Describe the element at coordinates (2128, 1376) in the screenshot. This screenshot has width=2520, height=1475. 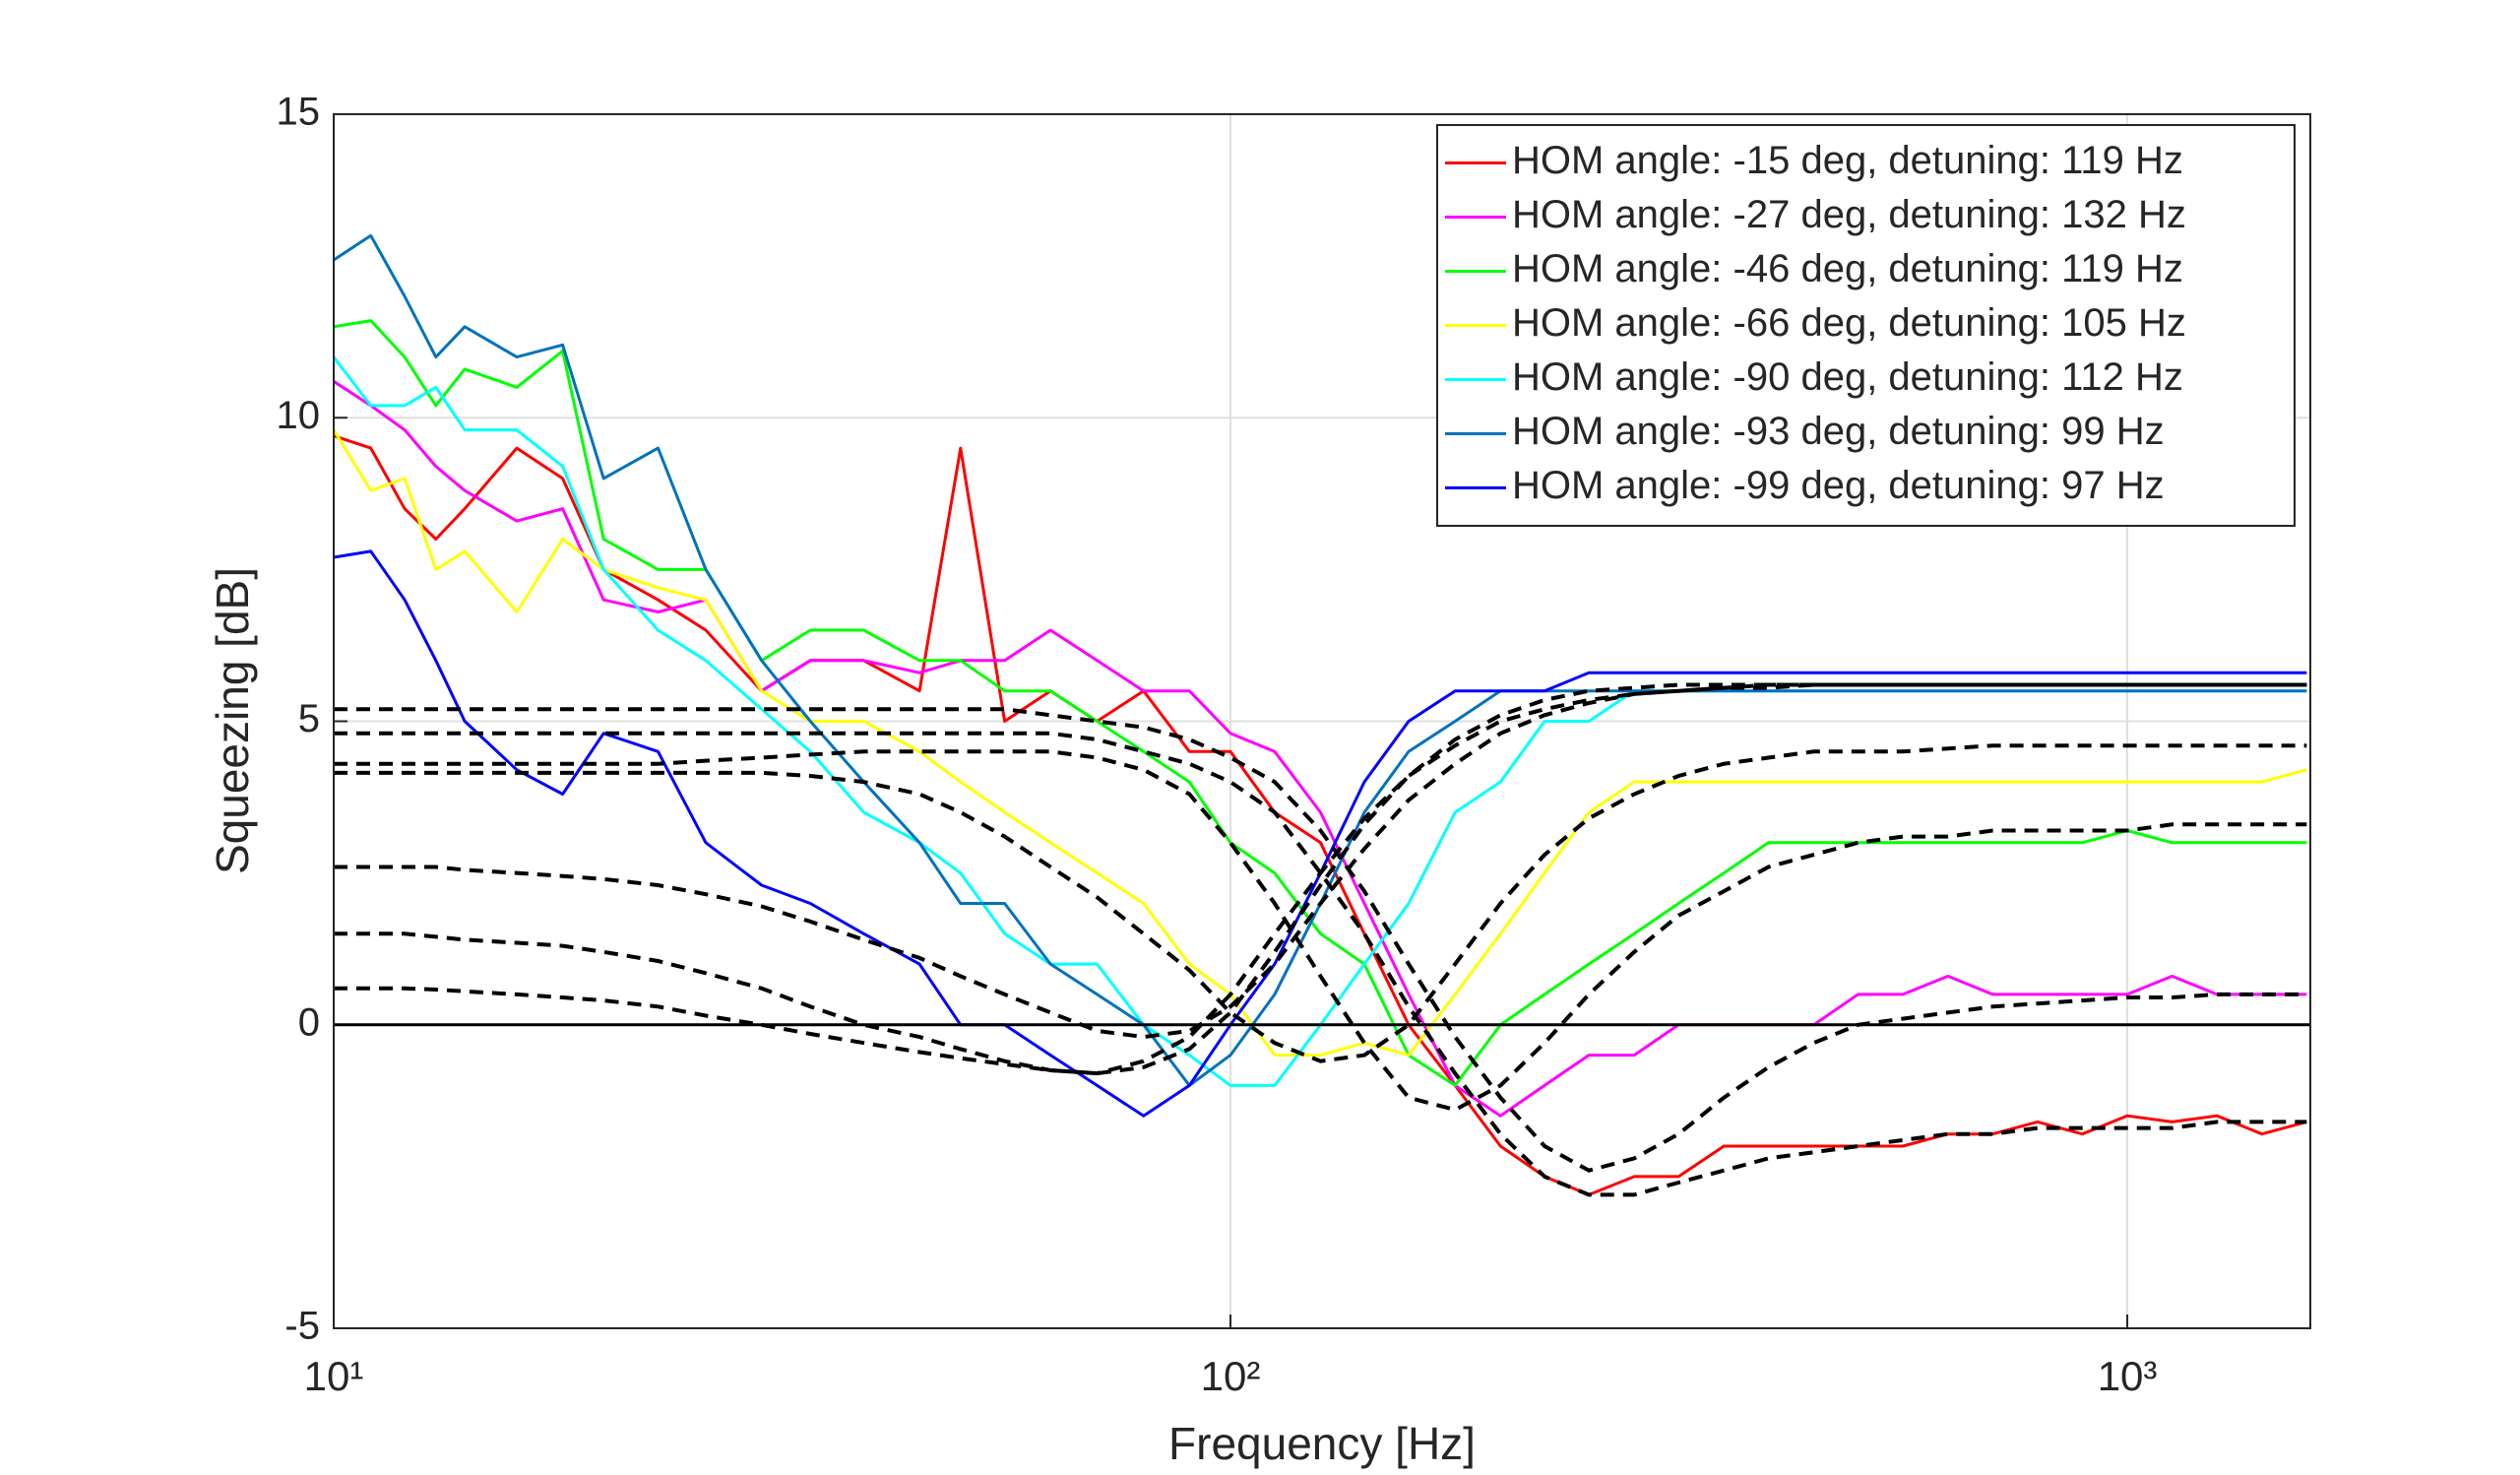
I see `x-tick-label: 10³` at that location.